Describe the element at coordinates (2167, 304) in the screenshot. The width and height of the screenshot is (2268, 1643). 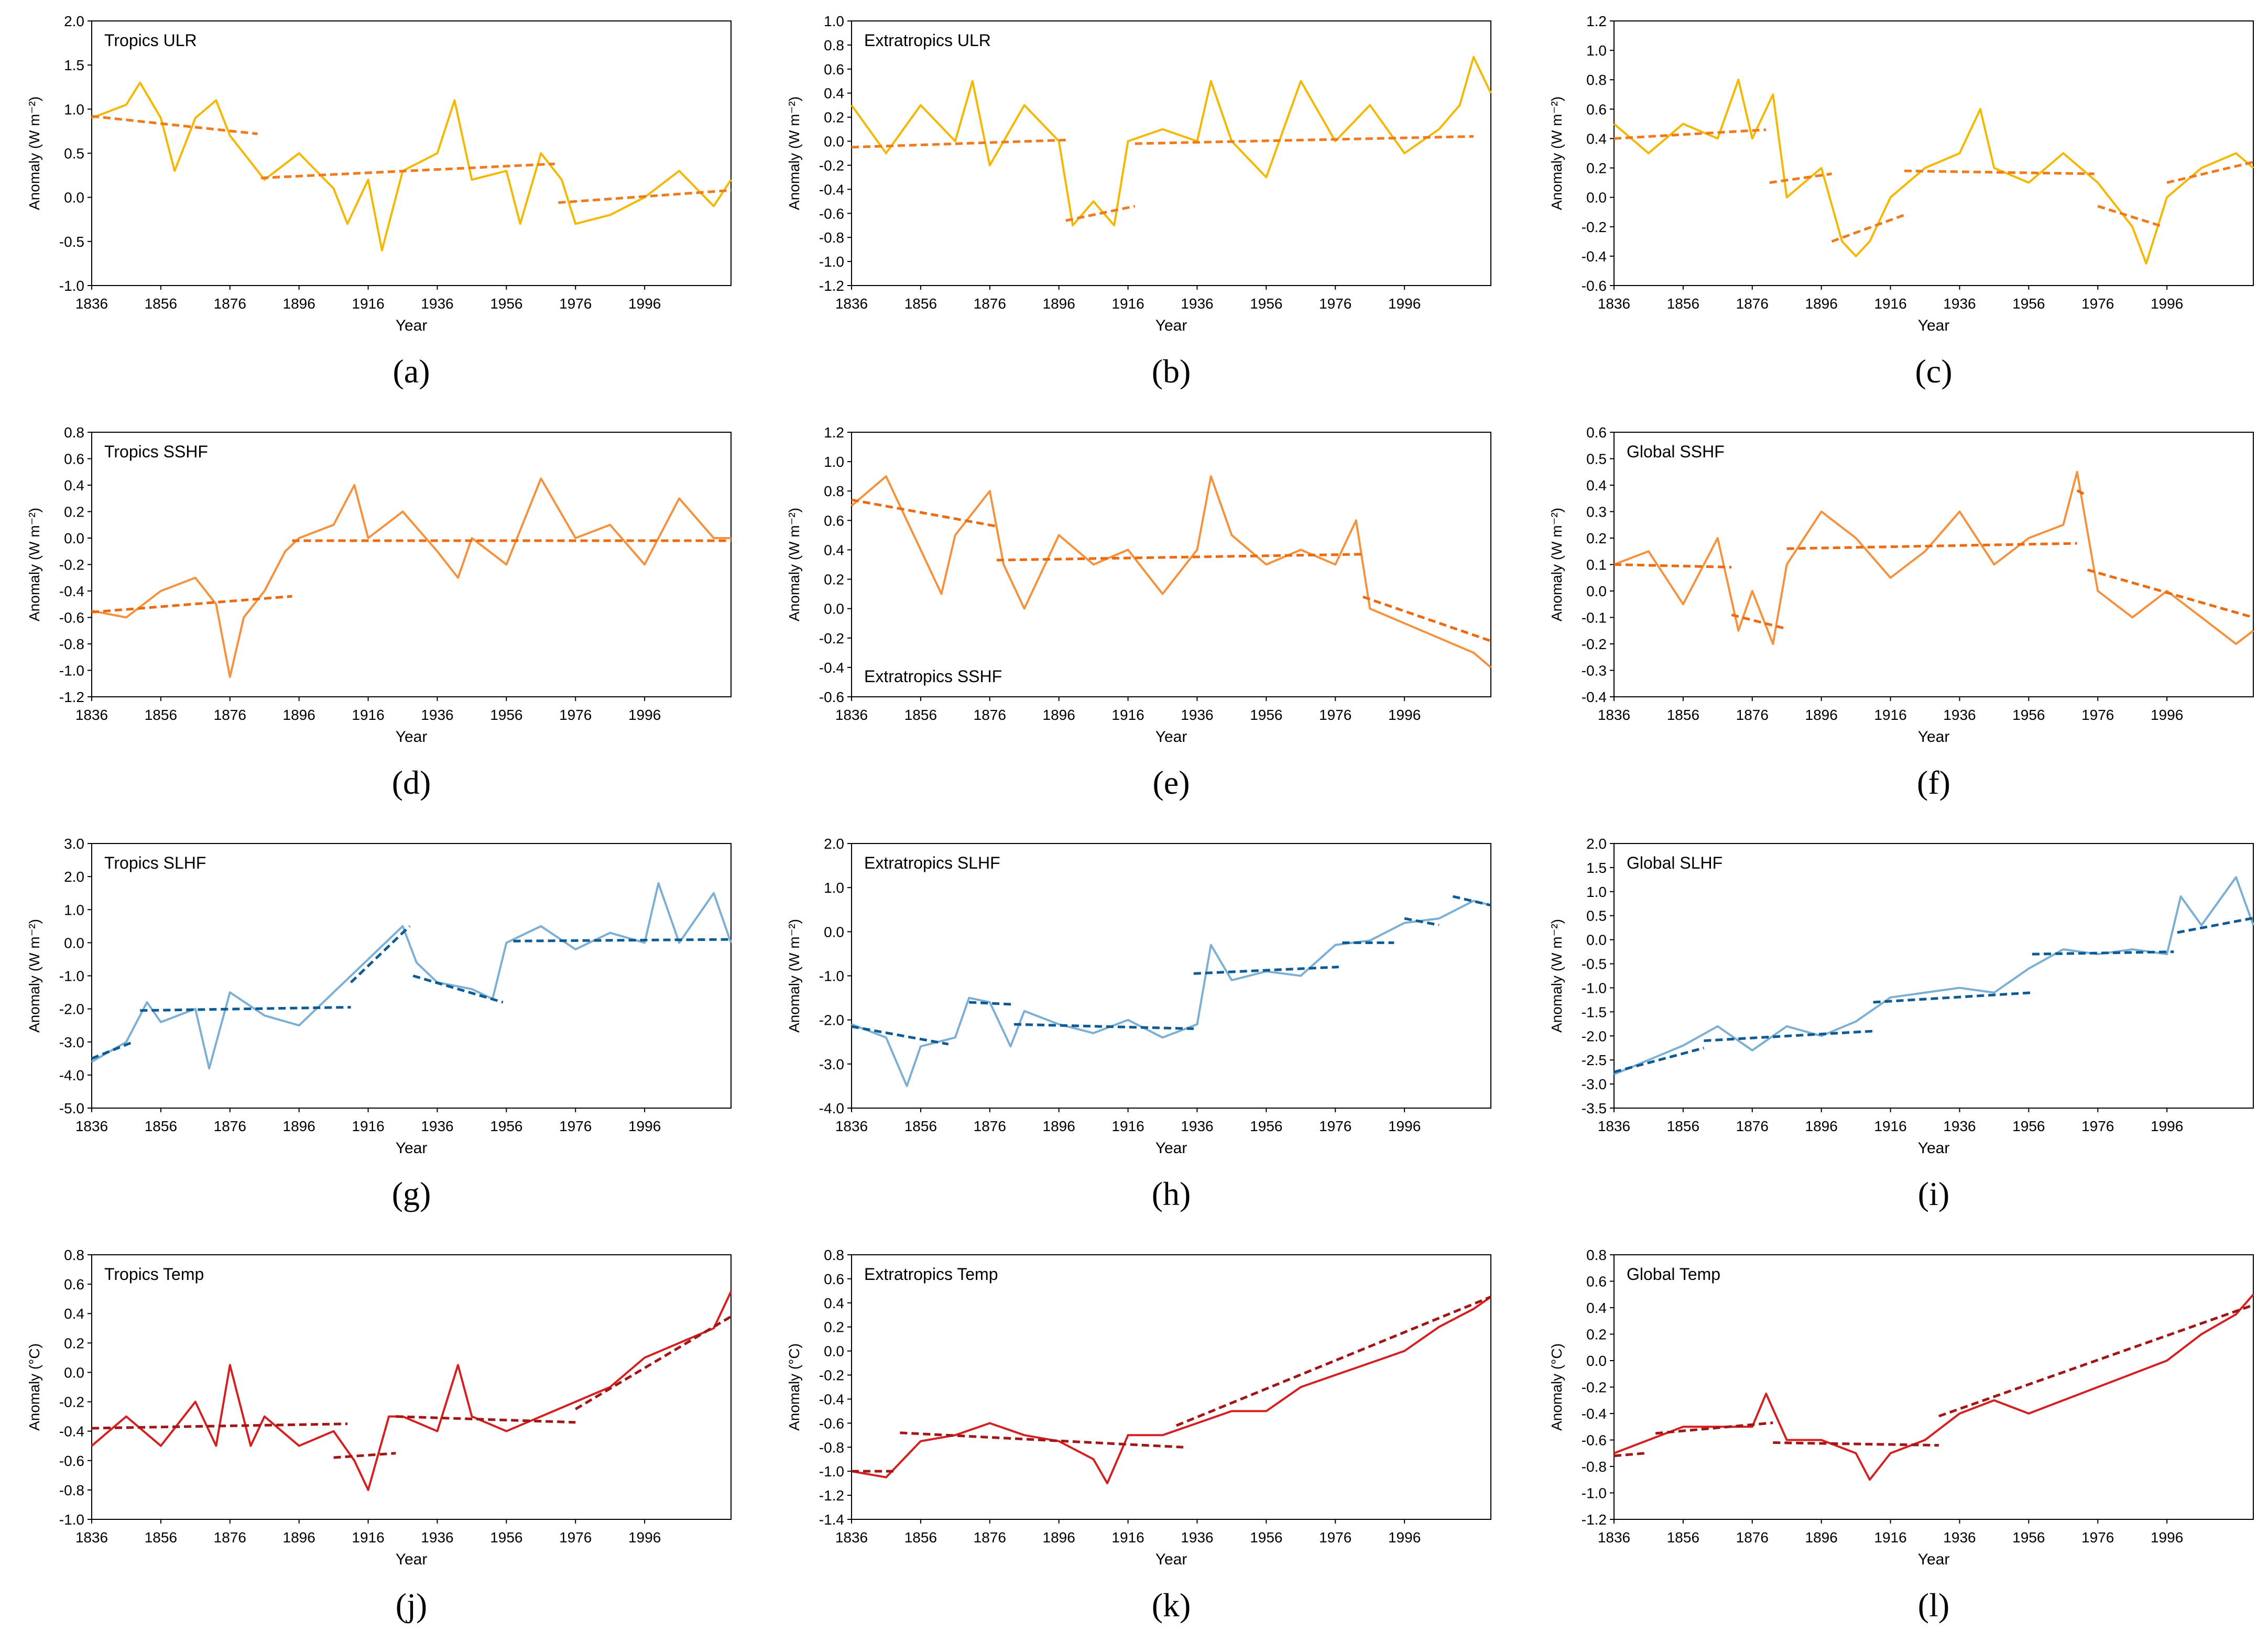
I see `x-tick-label-c-8: 1996` at that location.